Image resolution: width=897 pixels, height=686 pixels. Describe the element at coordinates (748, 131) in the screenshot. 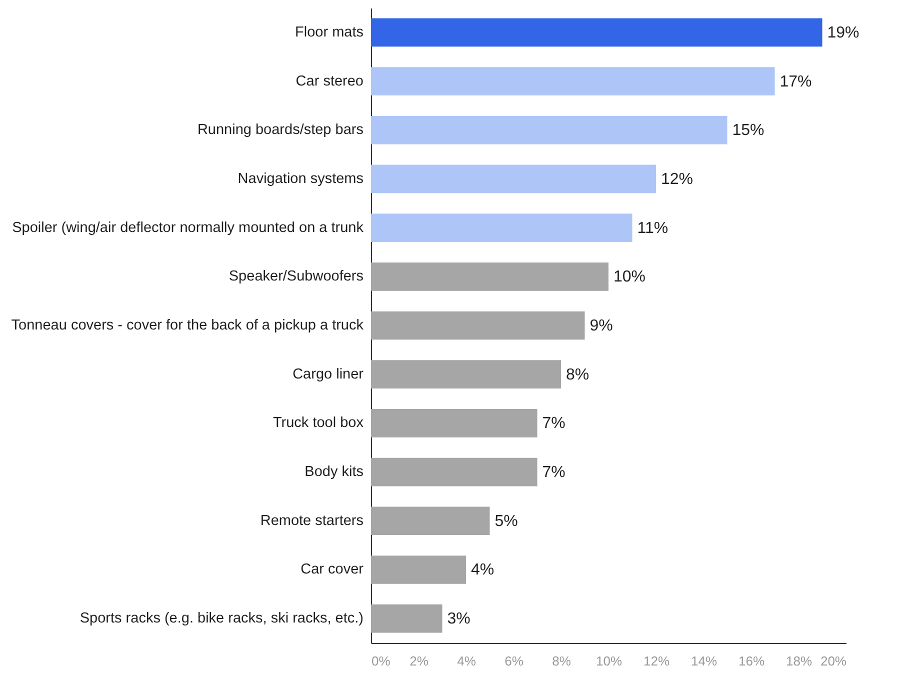

I see `data-label: 15%` at that location.